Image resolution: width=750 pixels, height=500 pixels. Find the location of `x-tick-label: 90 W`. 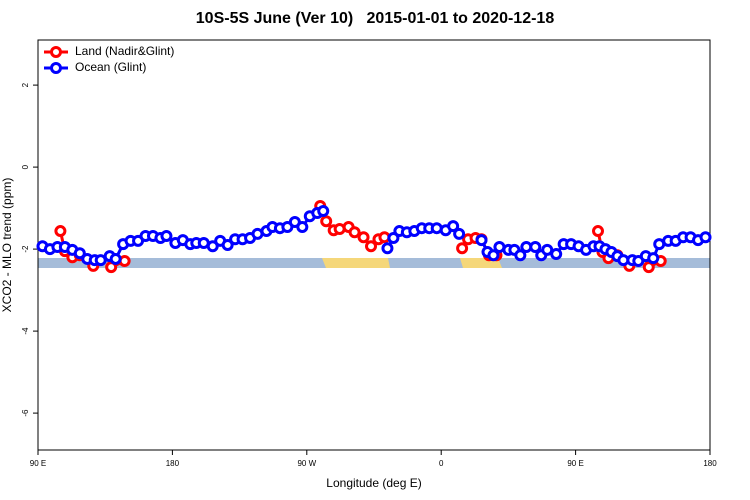

x-tick-label: 90 W is located at coordinates (306, 463).